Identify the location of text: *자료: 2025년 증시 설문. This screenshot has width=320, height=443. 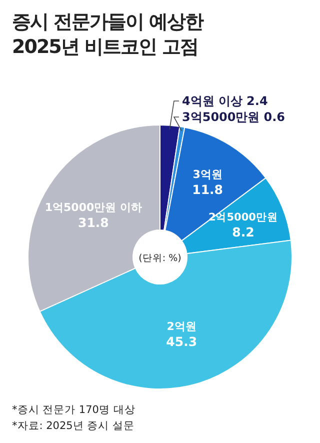
(73, 426).